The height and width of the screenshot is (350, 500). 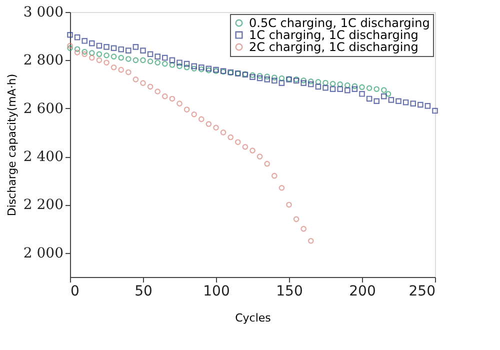 What do you see at coordinates (143, 292) in the screenshot?
I see `x-tick-label: 50` at bounding box center [143, 292].